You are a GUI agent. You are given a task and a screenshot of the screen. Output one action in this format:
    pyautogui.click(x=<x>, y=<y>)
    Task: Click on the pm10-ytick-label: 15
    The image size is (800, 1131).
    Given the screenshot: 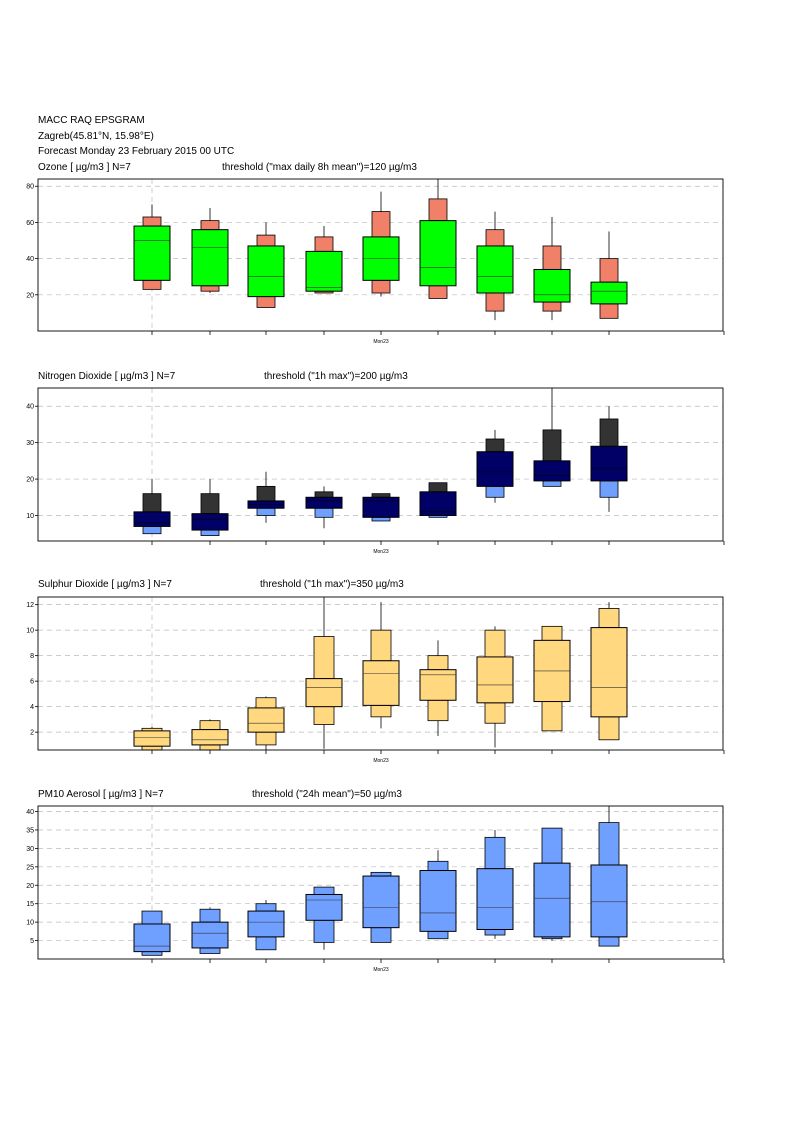 What is the action you would take?
    pyautogui.click(x=30, y=904)
    